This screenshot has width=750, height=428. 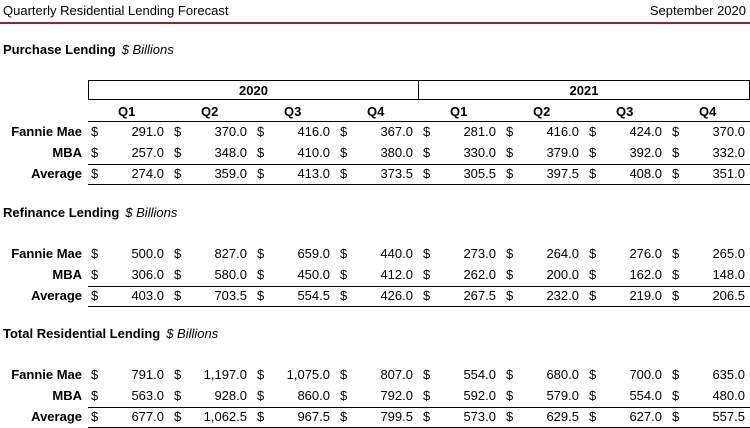 What do you see at coordinates (313, 152) in the screenshot?
I see `cell-value: 410.0` at bounding box center [313, 152].